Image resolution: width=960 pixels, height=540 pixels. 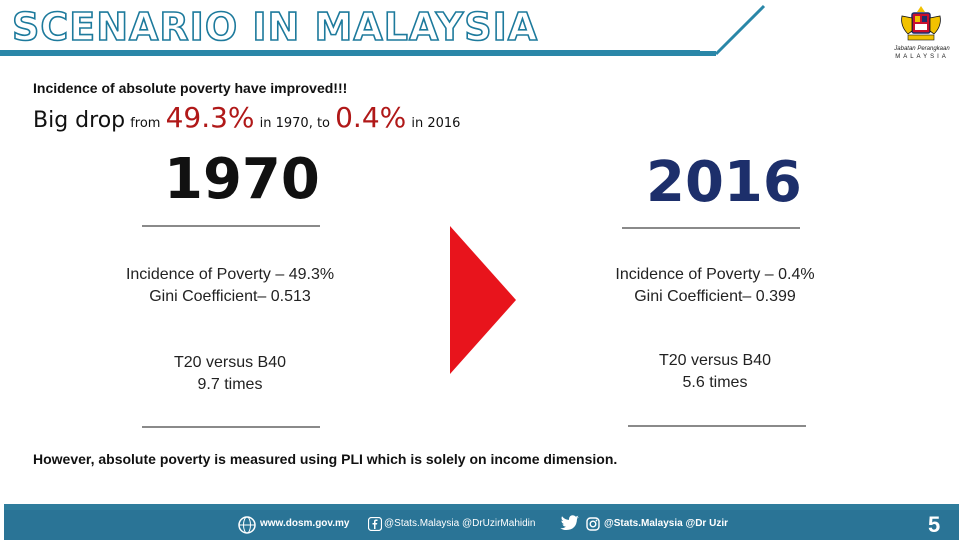 I want to click on right-t20-label: T20 versus B40, so click(x=715, y=360).